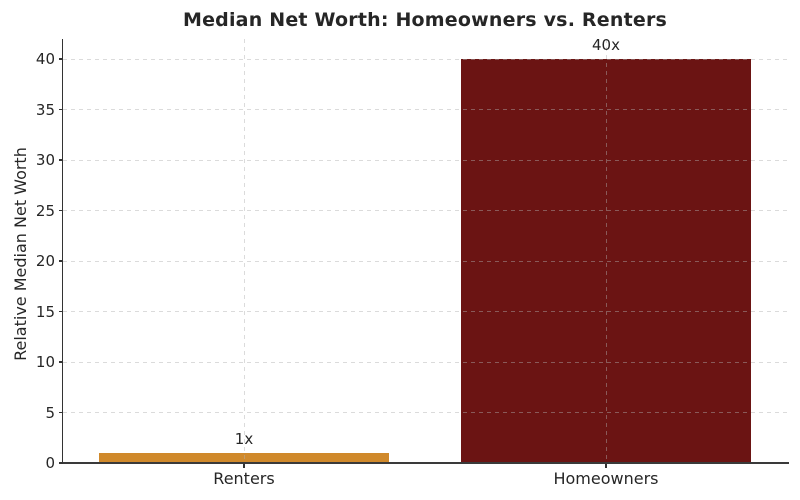 The image size is (800, 500). What do you see at coordinates (50, 412) in the screenshot?
I see `y-tick-label: 5` at bounding box center [50, 412].